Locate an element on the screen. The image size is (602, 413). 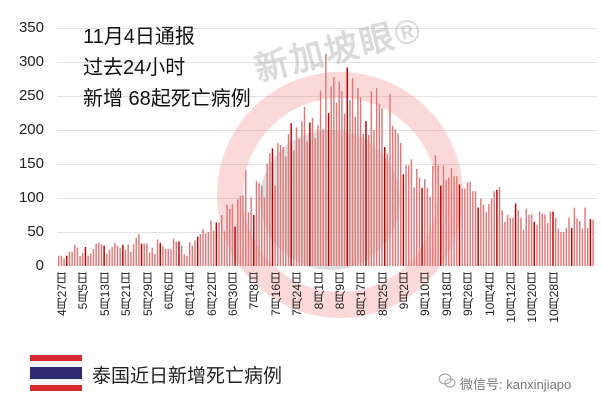
legend-label: 泰国近日新增死亡病例 is located at coordinates (187, 376).